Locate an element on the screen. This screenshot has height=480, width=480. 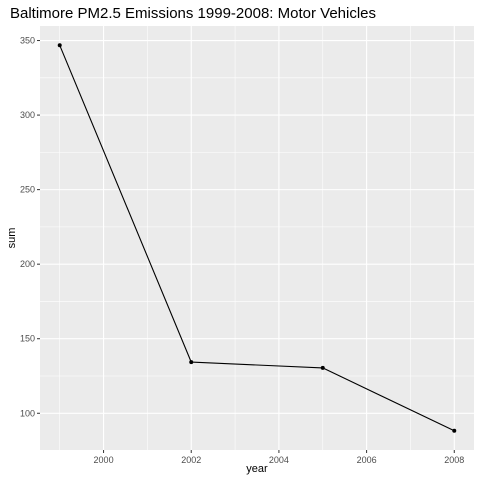
y-tick-label: 200 is located at coordinates (27, 264).